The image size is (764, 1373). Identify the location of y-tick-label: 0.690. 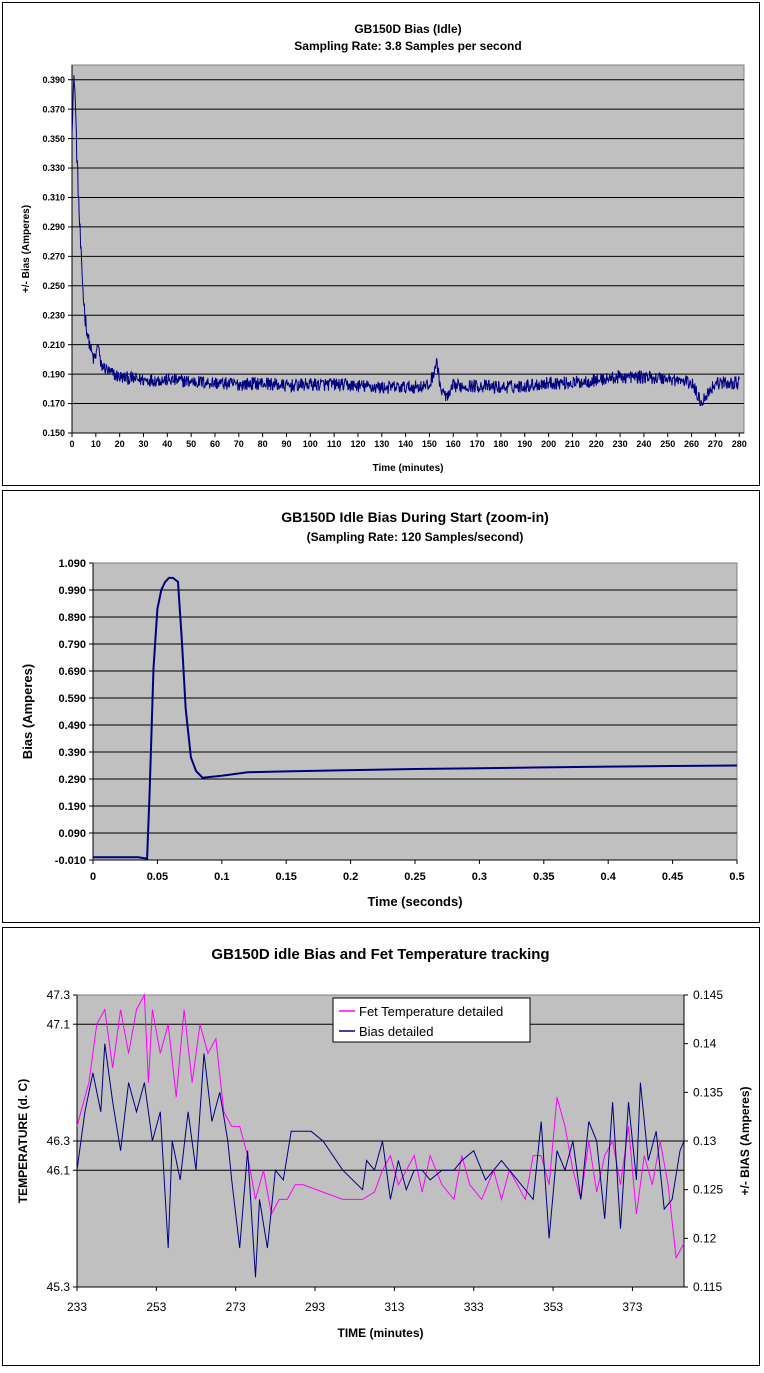
(72, 672).